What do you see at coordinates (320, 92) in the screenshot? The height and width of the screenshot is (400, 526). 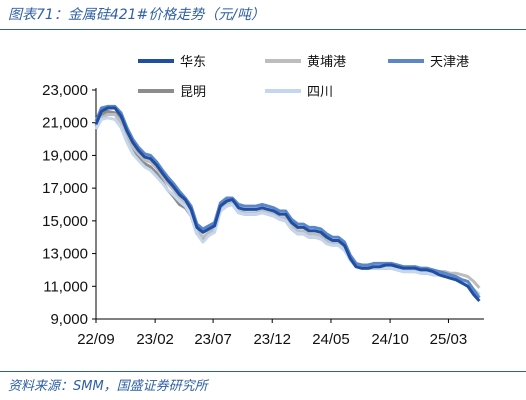 I see `legend-label-5: 四川` at bounding box center [320, 92].